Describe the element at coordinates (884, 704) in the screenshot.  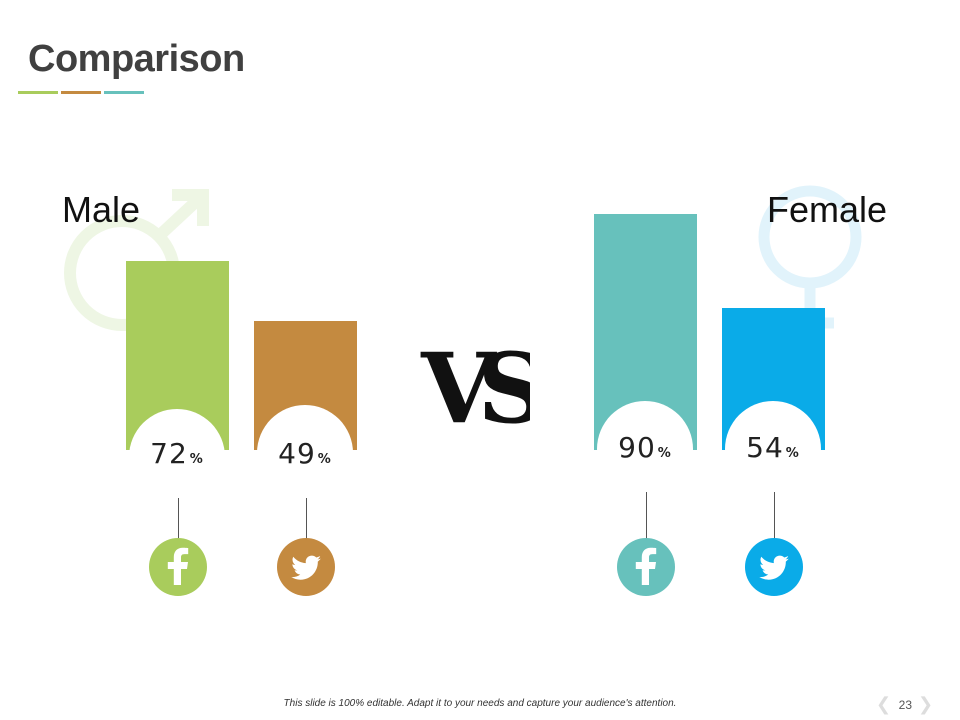
I see `previous-slide-icon: ❮` at that location.